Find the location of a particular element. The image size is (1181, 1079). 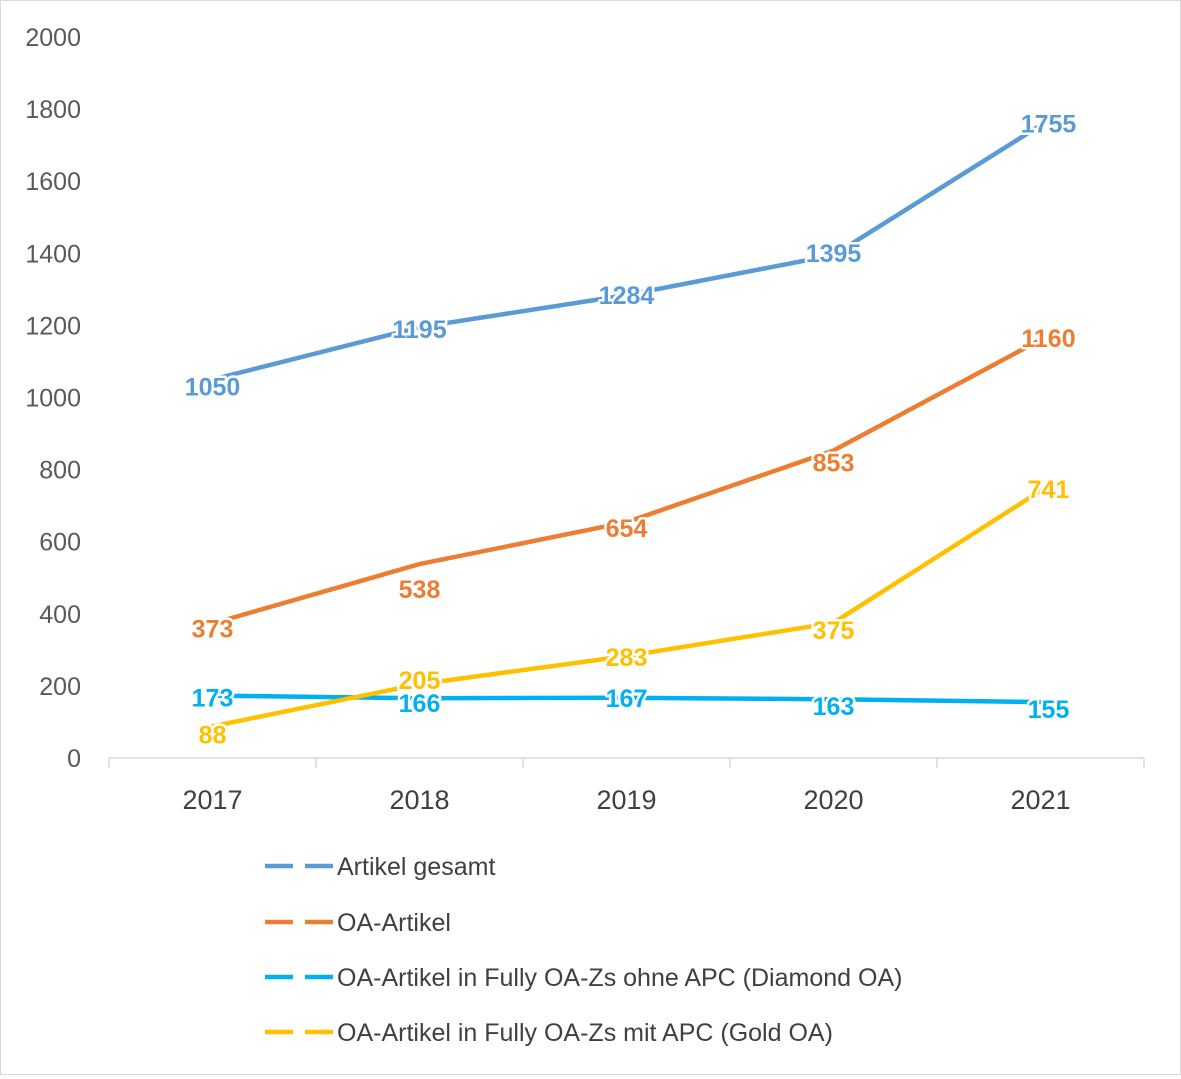

x-tick-label: 2018 is located at coordinates (419, 800).